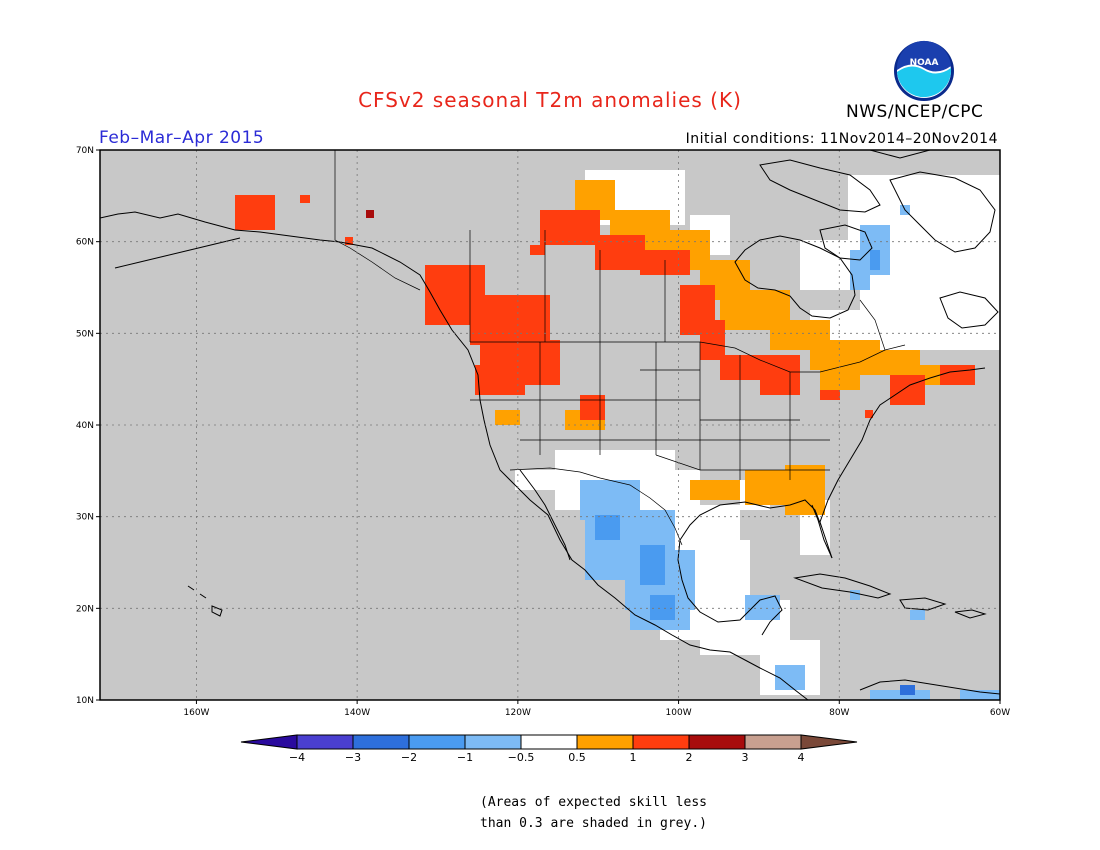 This screenshot has height=850, width=1100. What do you see at coordinates (593, 802) in the screenshot?
I see `skill-note-line1: (Areas of expected skill less` at bounding box center [593, 802].